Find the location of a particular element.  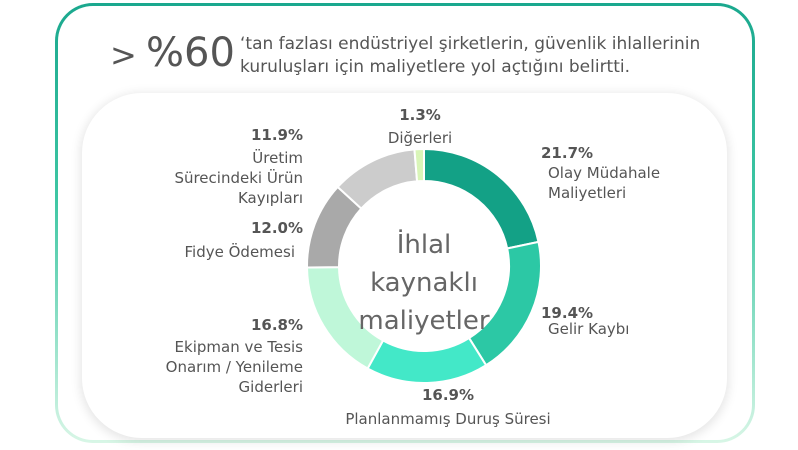

slice-category-label: Planlanmamış Duruş Süresi is located at coordinates (447, 419).